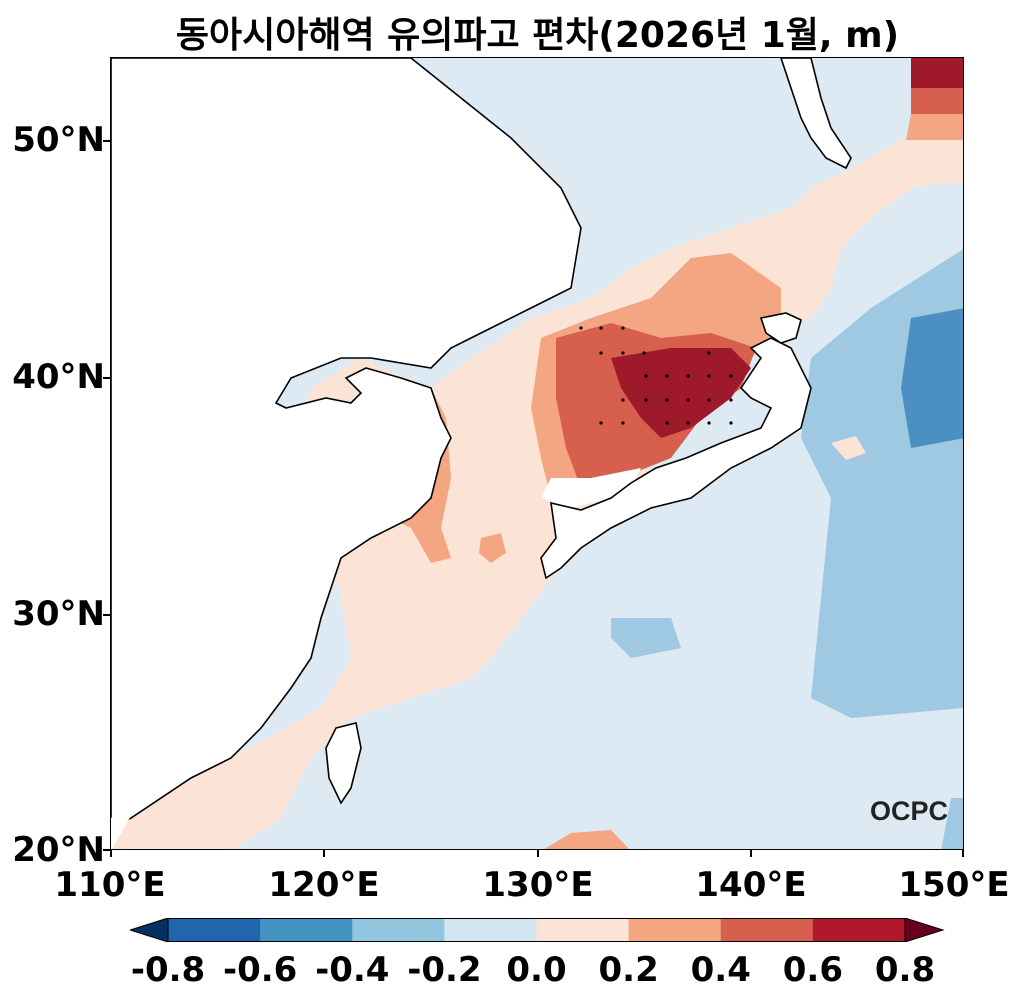 Image resolution: width=1025 pixels, height=1001 pixels. What do you see at coordinates (780, 328) in the screenshot?
I see `land-hokkaido` at bounding box center [780, 328].